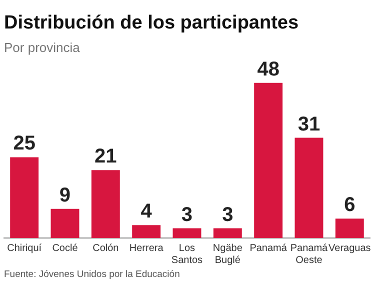  Describe the element at coordinates (24, 248) in the screenshot. I see `x-tick-label: Chiriquí` at that location.